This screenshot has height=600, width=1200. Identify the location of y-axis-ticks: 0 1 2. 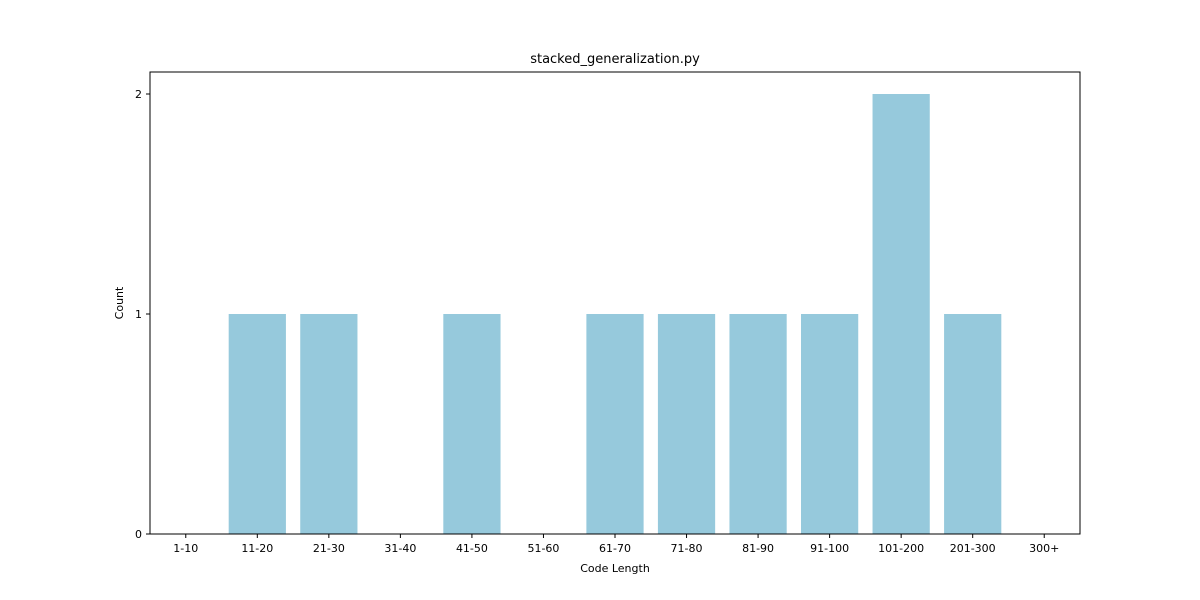
(142, 314).